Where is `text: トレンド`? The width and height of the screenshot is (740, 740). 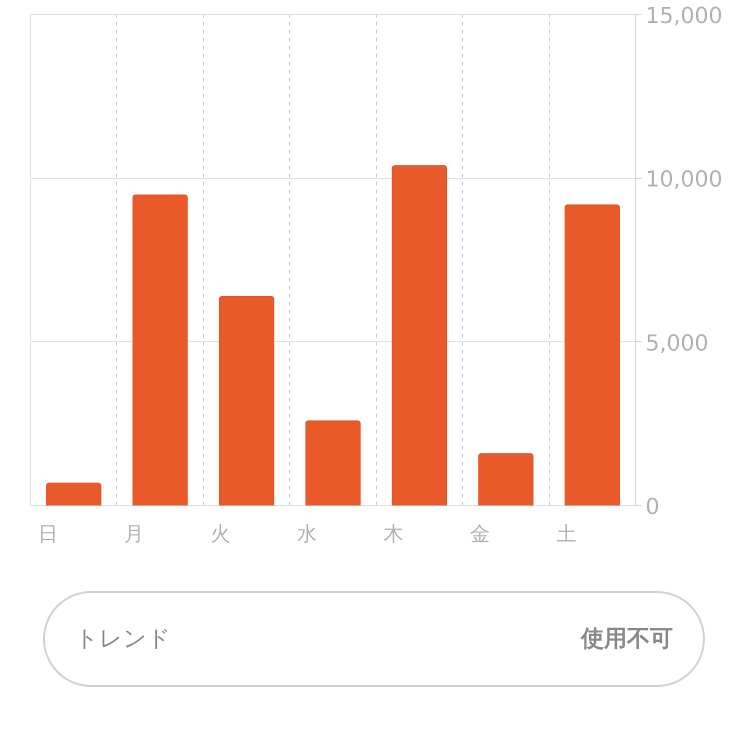 text: トレンド is located at coordinates (123, 639).